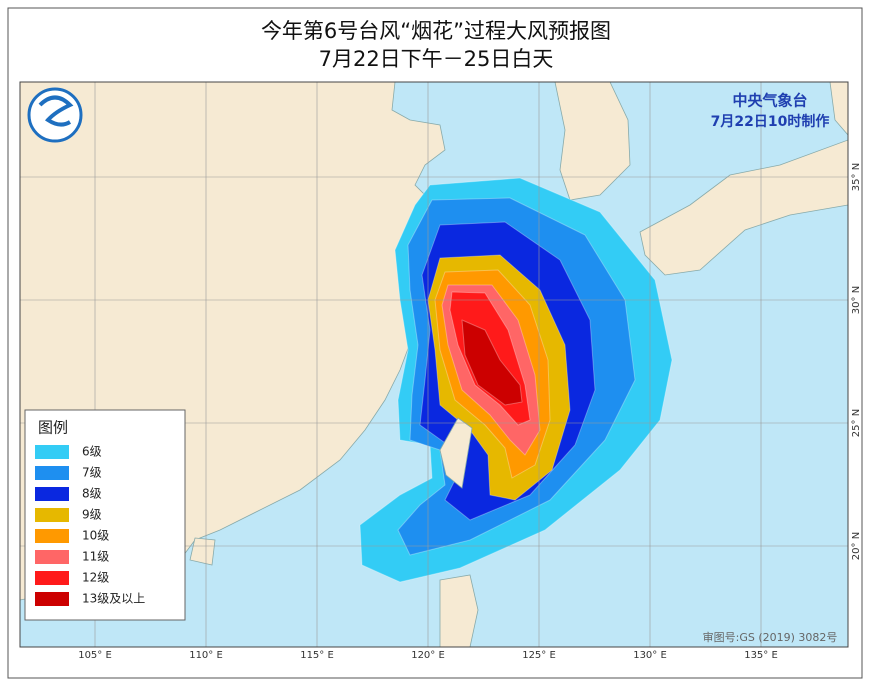 The height and width of the screenshot is (691, 872). What do you see at coordinates (650, 655) in the screenshot?
I see `lon-label: 130° E` at bounding box center [650, 655].